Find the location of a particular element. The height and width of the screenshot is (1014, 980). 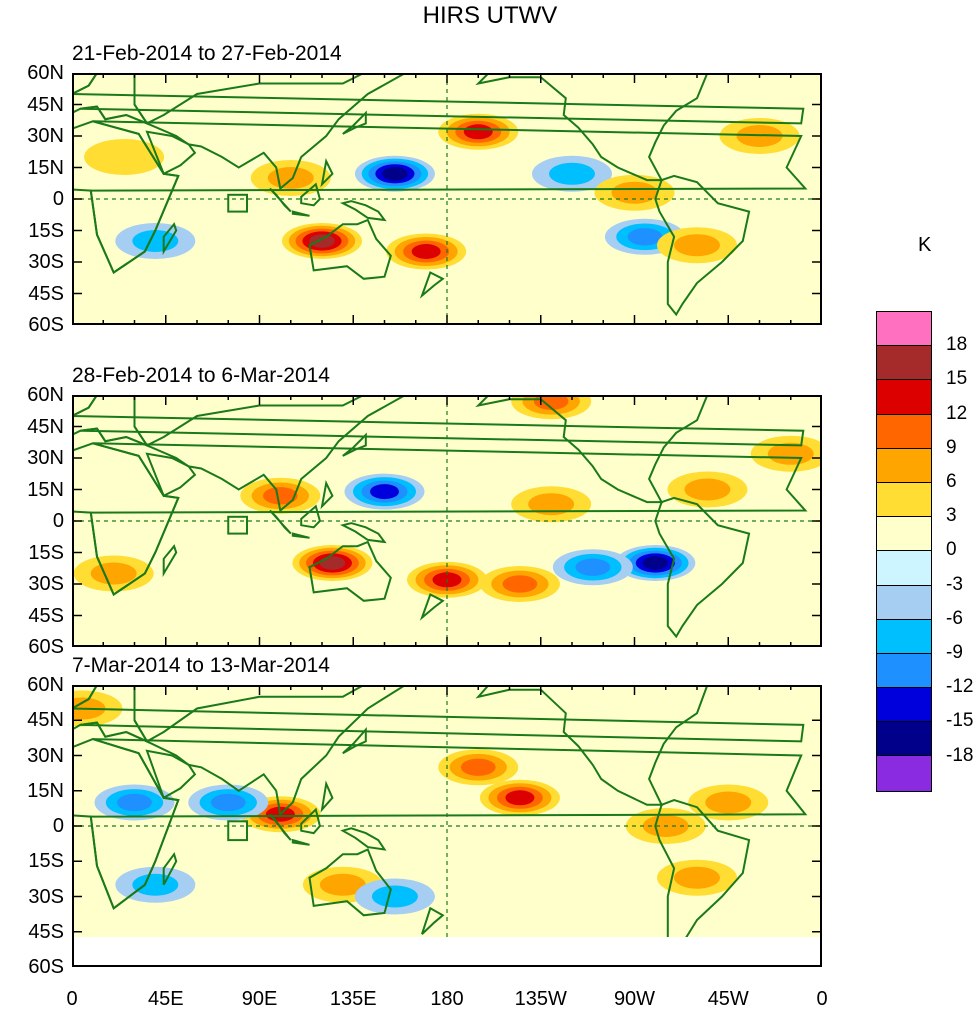

colorbar-tick-label: 3 is located at coordinates (951, 516).